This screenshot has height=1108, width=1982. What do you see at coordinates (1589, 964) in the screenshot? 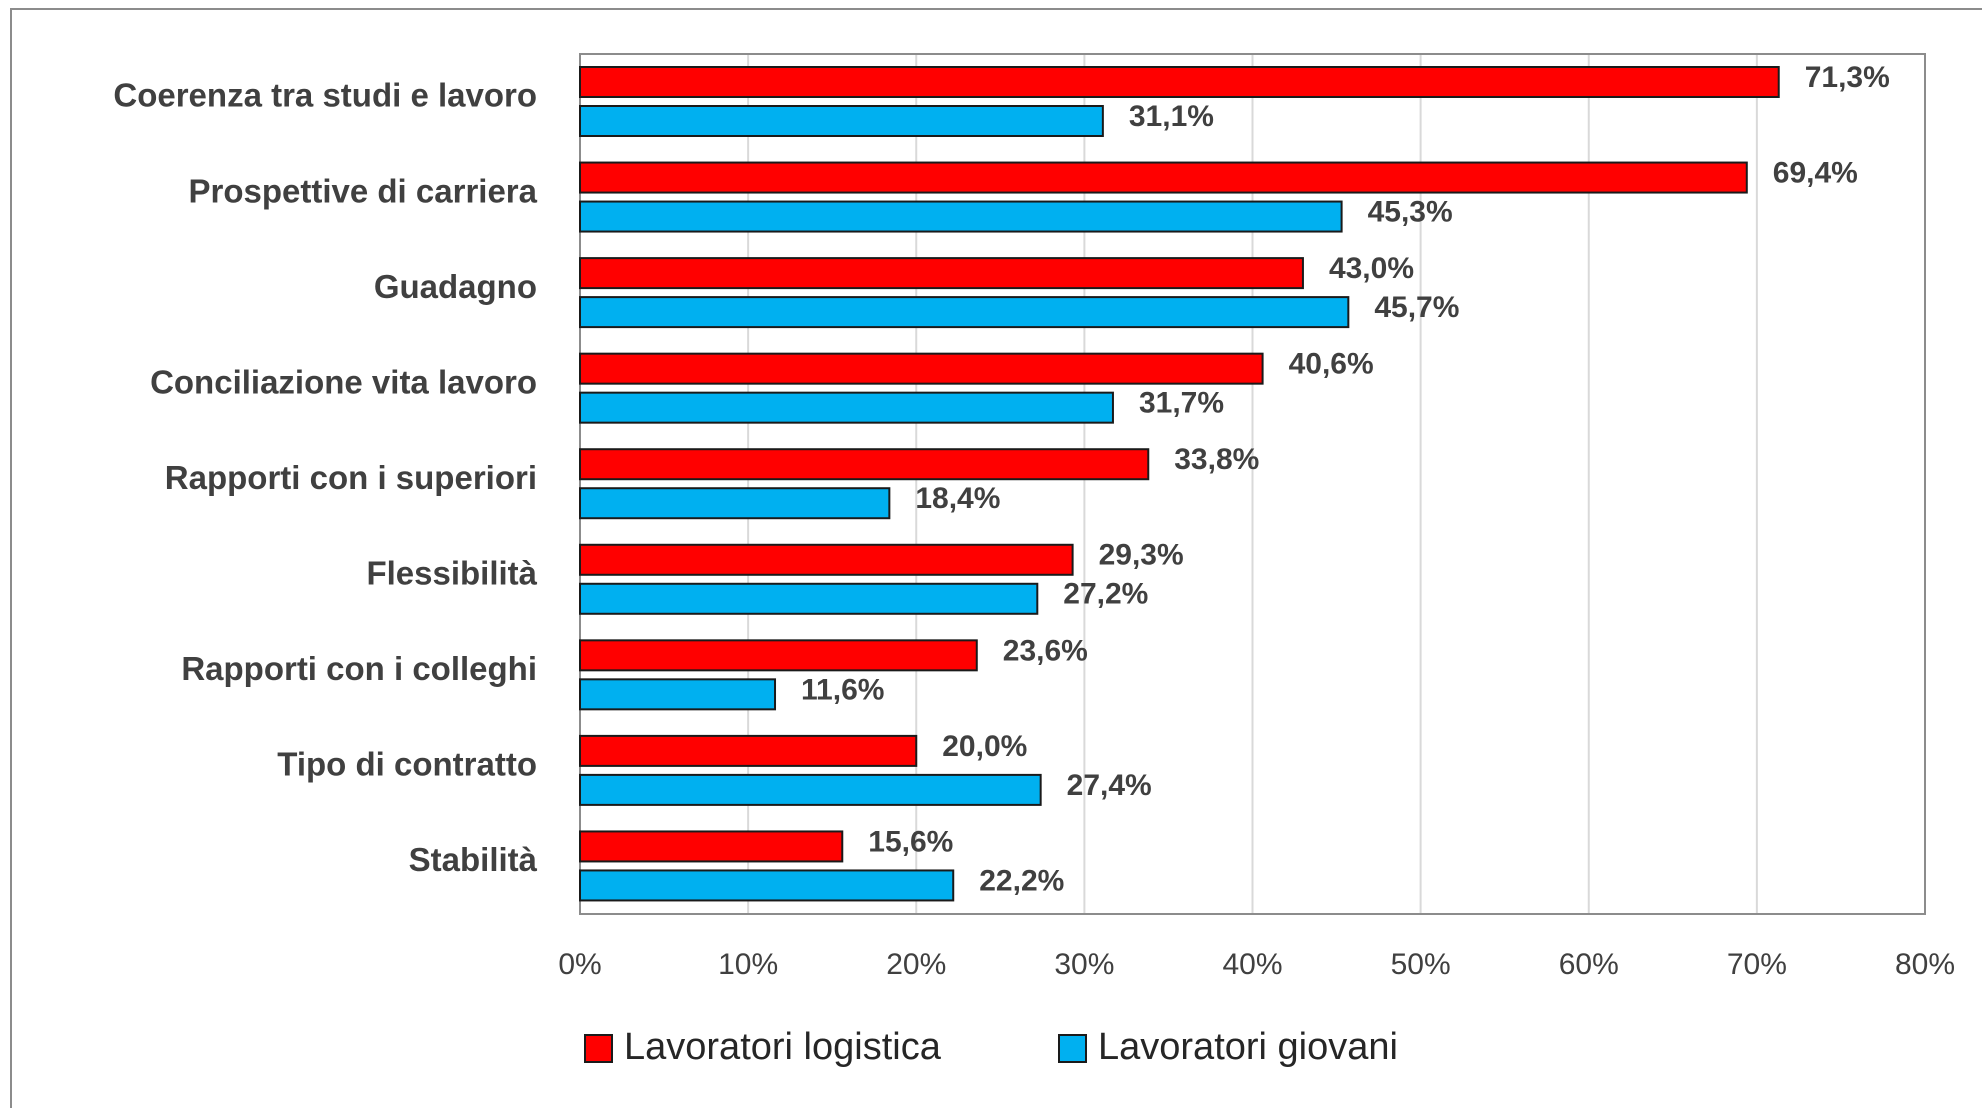
I see `x-tick-label: 60%` at bounding box center [1589, 964].